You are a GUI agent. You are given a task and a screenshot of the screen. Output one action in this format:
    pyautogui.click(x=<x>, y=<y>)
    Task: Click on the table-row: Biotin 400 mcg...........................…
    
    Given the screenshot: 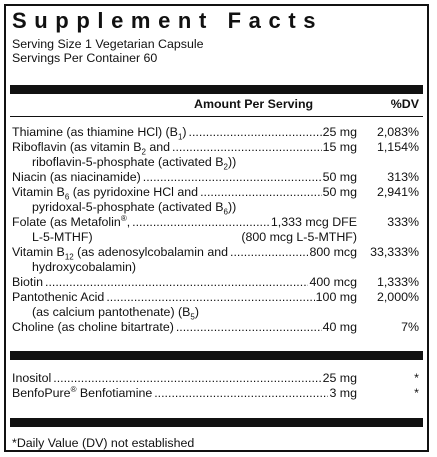 What is the action you would take?
    pyautogui.click(x=216, y=282)
    